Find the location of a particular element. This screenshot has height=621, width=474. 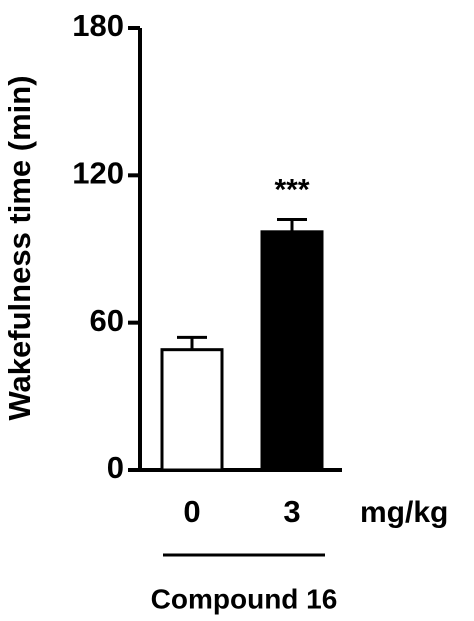

significance-label: *** is located at coordinates (291, 189).